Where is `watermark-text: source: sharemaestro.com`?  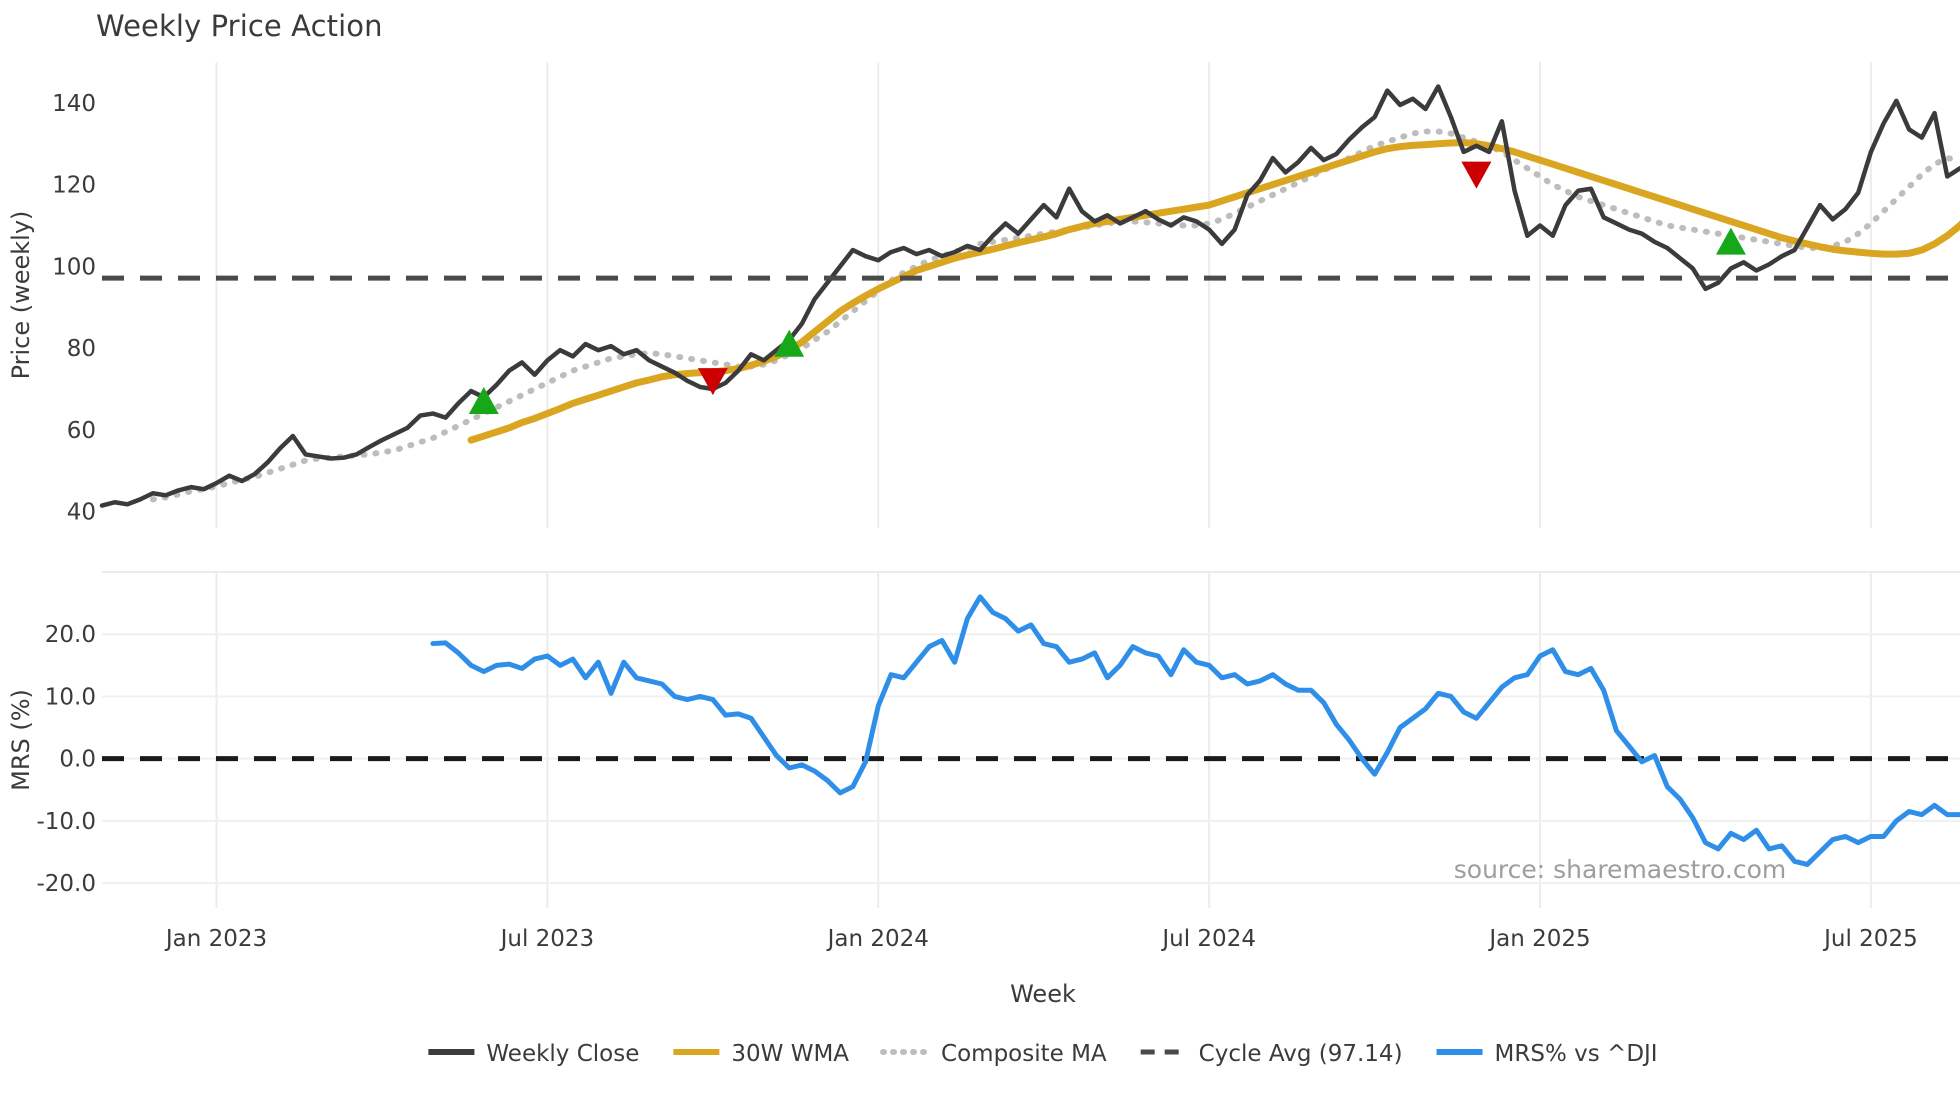
watermark-text: source: sharemaestro.com is located at coordinates (1620, 869).